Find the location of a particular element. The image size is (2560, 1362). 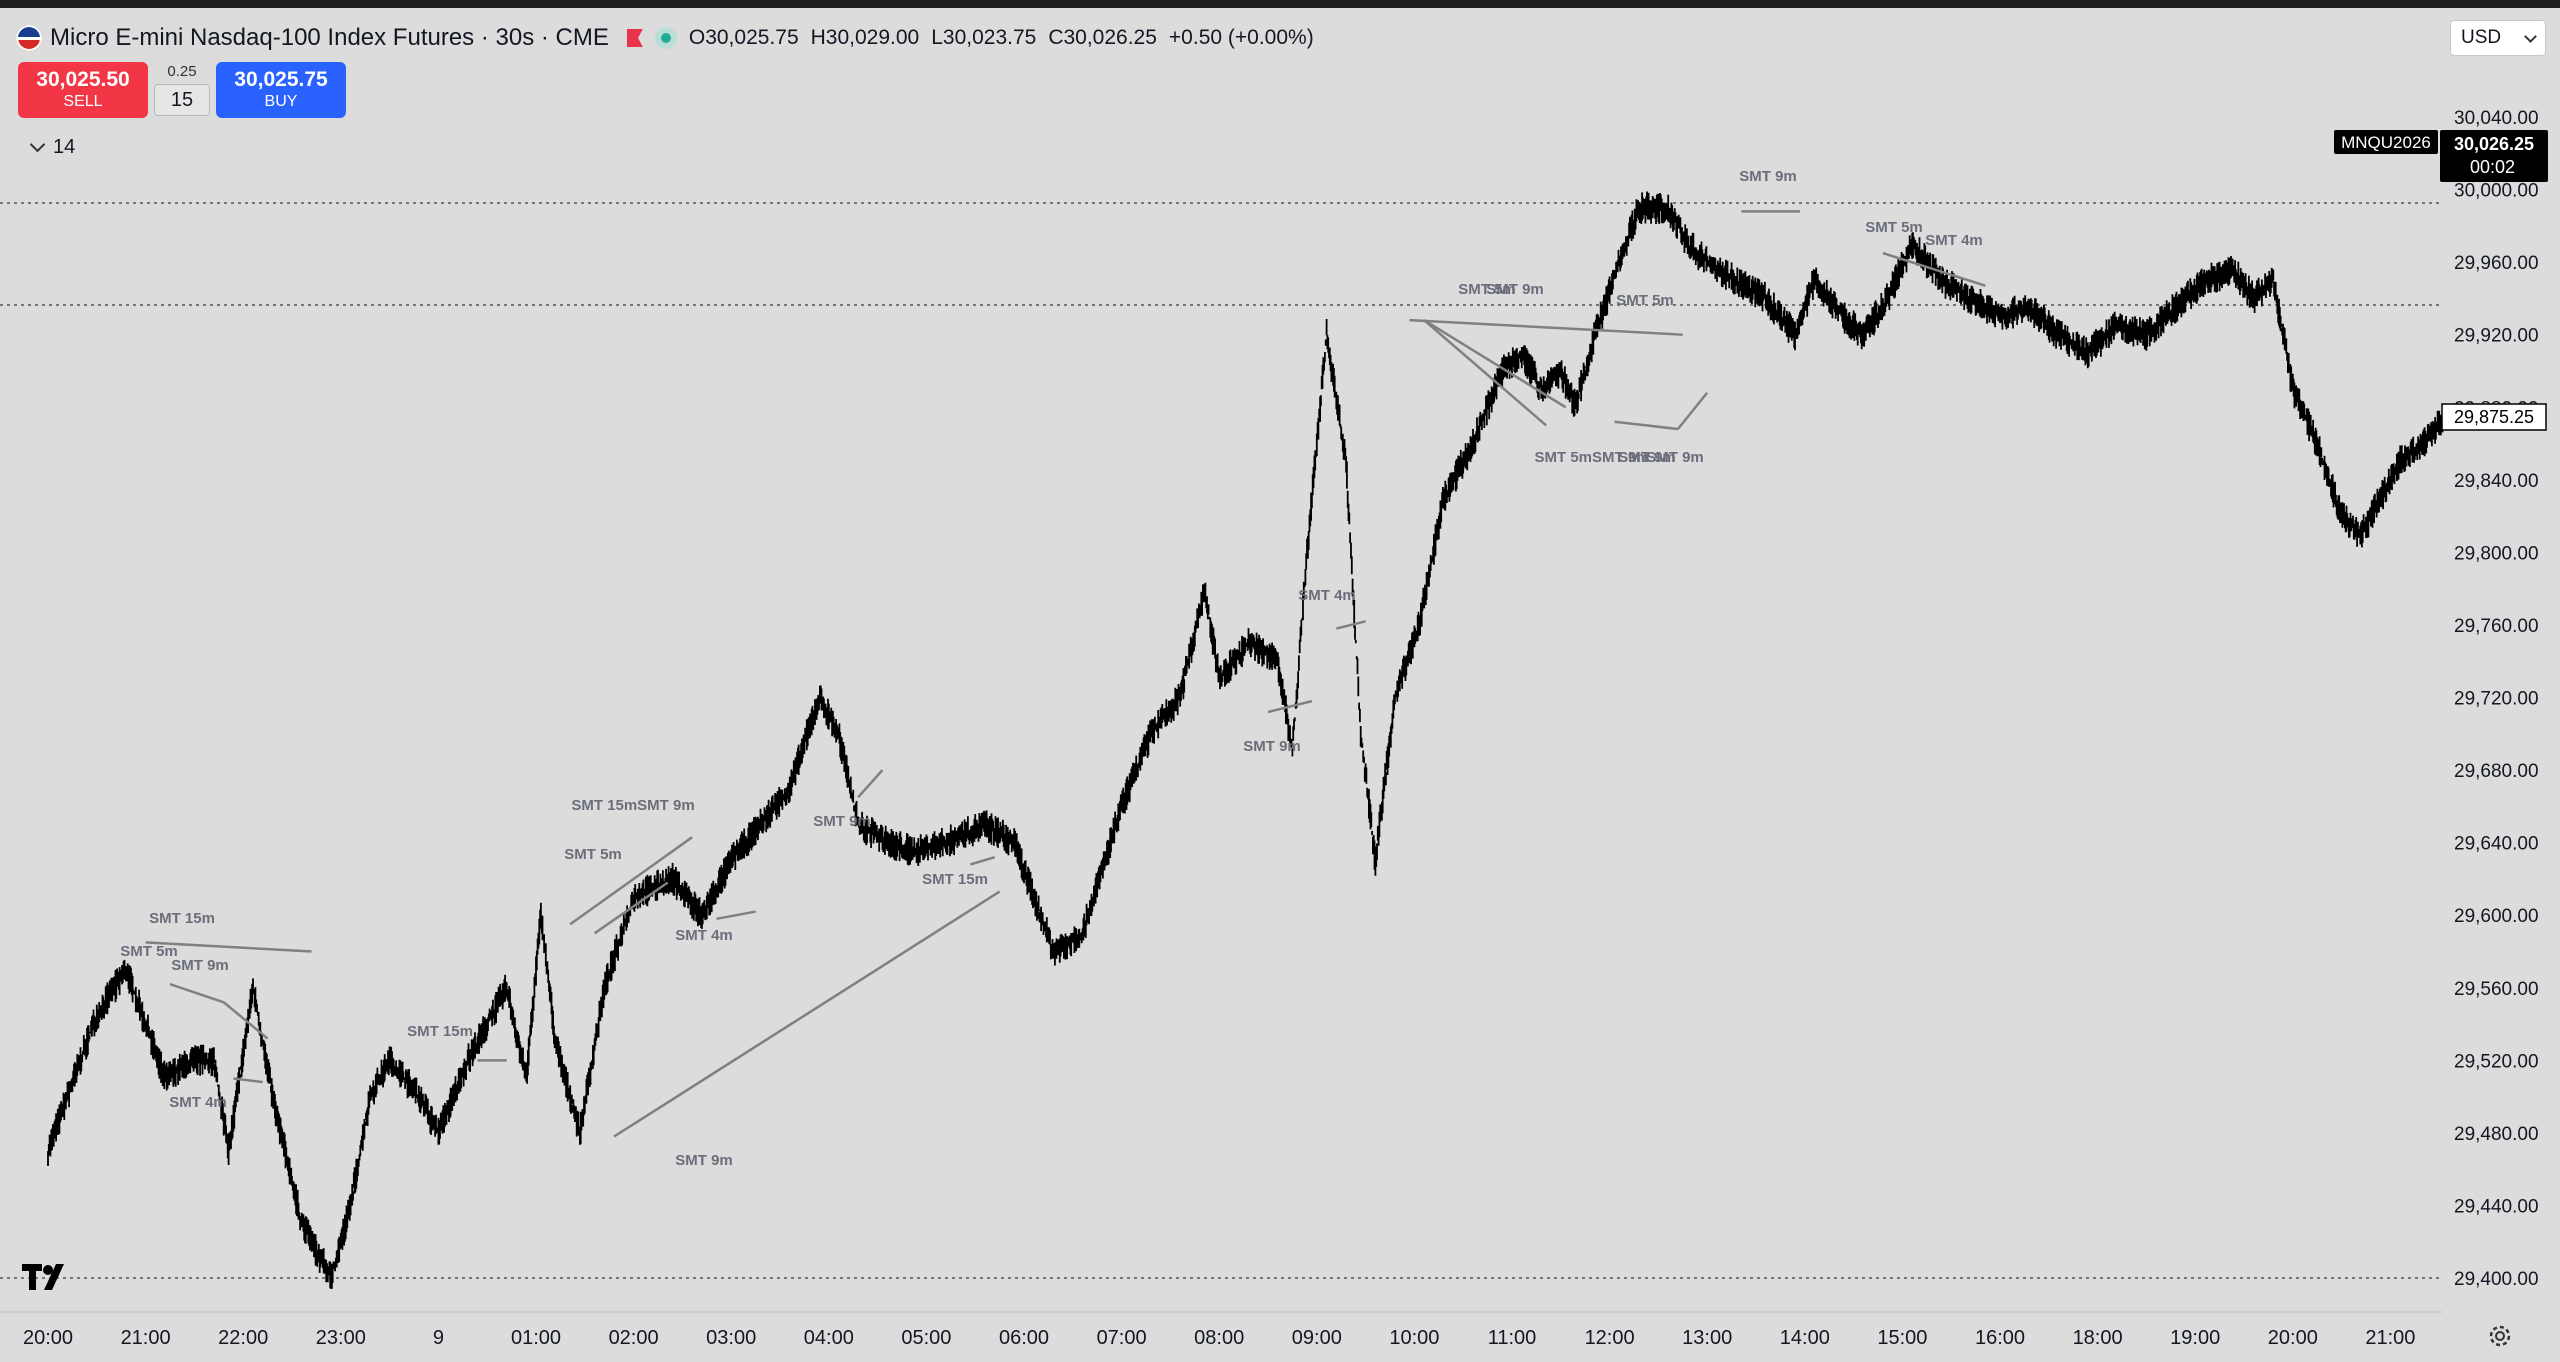

price-tick-label: 29,720.00 is located at coordinates (2496, 699).